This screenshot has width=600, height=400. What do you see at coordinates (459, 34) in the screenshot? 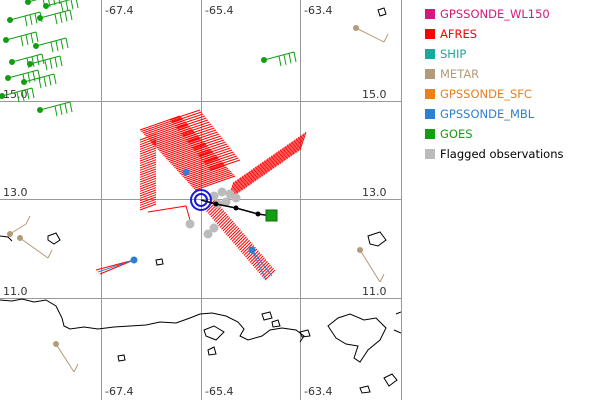
I see `legend-label: AFRES` at bounding box center [459, 34].